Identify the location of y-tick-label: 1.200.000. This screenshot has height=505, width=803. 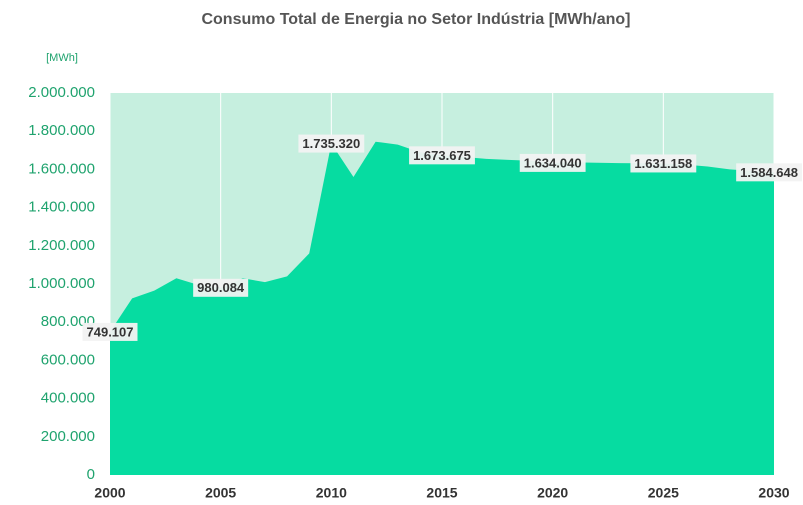
(61, 245).